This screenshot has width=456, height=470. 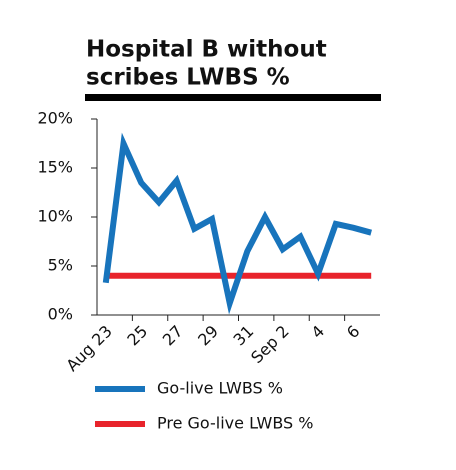 What do you see at coordinates (173, 336) in the screenshot?
I see `x-tick-label: 27` at bounding box center [173, 336].